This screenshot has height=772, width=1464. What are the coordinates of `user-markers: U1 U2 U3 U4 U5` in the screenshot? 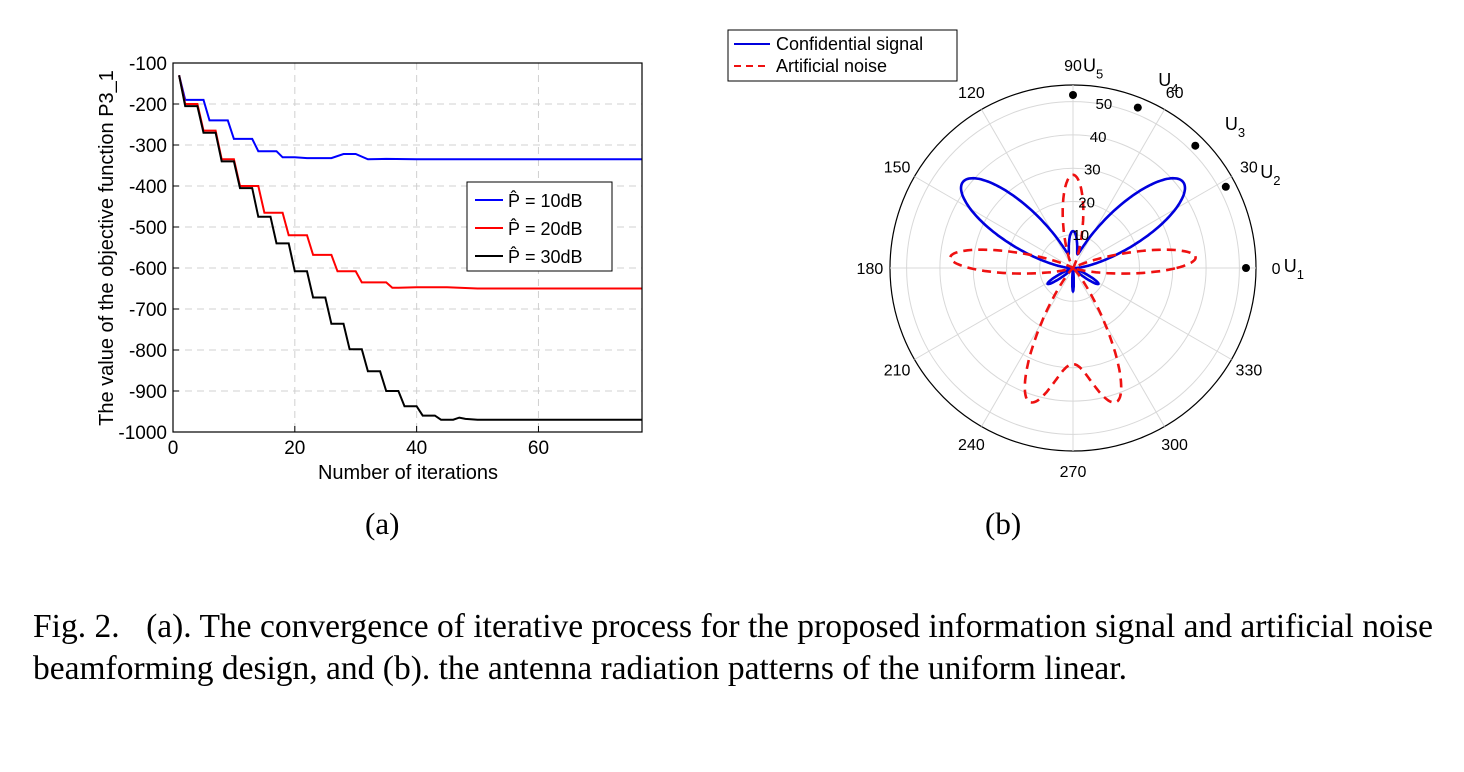 It's located at (1186, 168).